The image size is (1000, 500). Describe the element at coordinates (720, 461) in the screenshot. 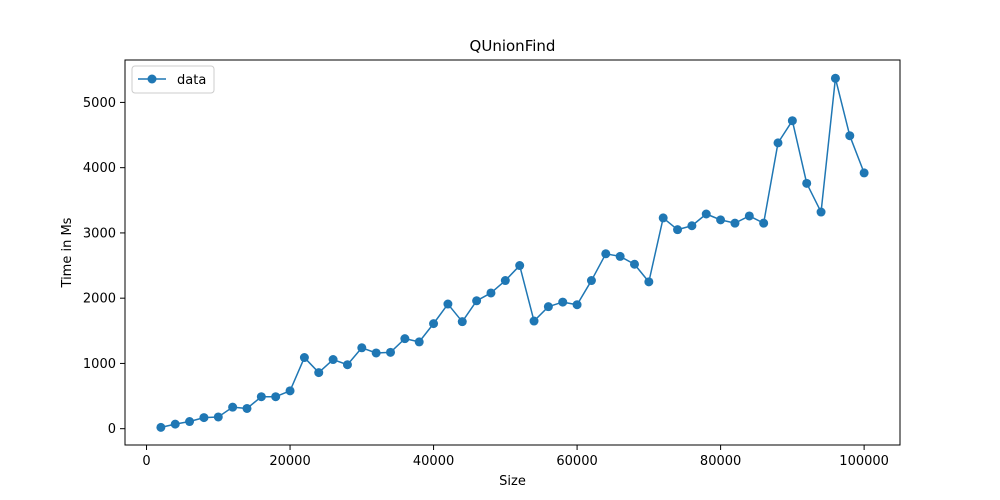

I see `x-tick-label: 80000` at that location.